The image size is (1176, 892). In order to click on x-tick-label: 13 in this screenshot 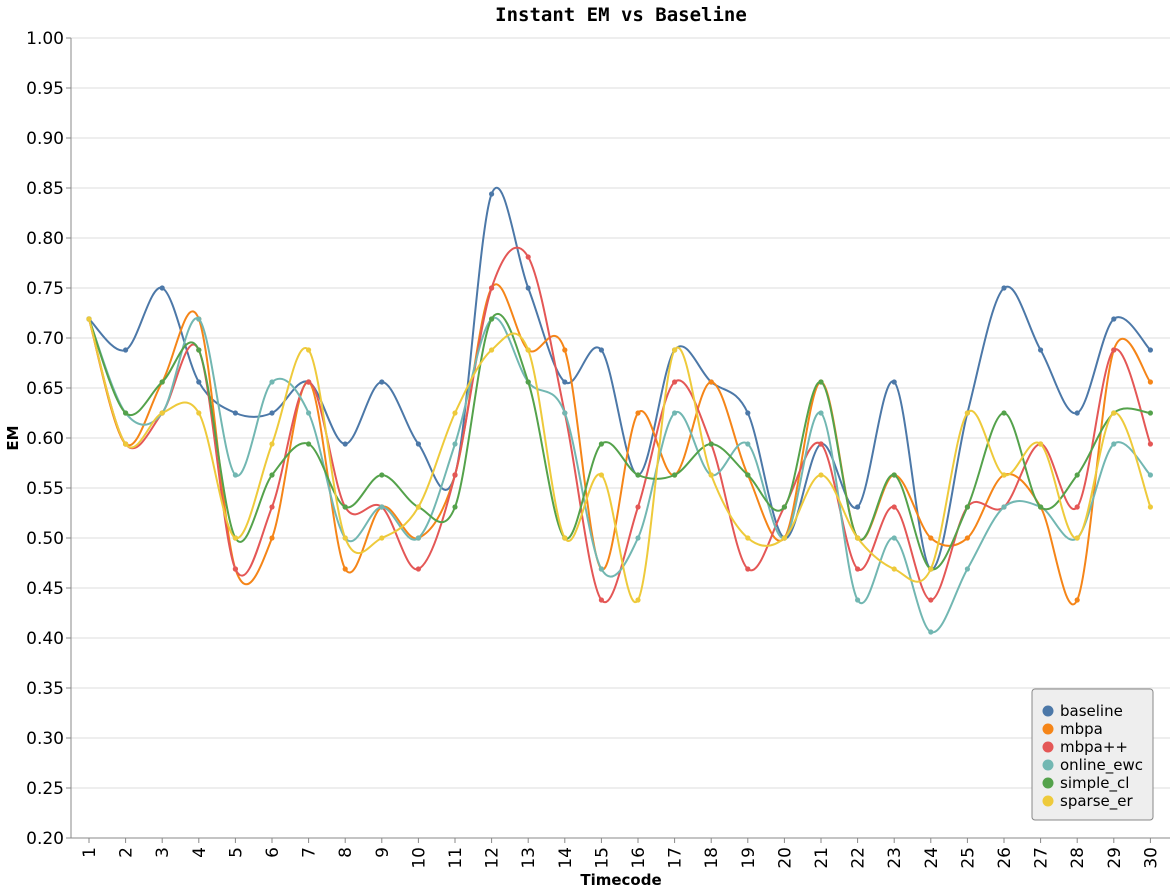, I will do `click(529, 858)`.